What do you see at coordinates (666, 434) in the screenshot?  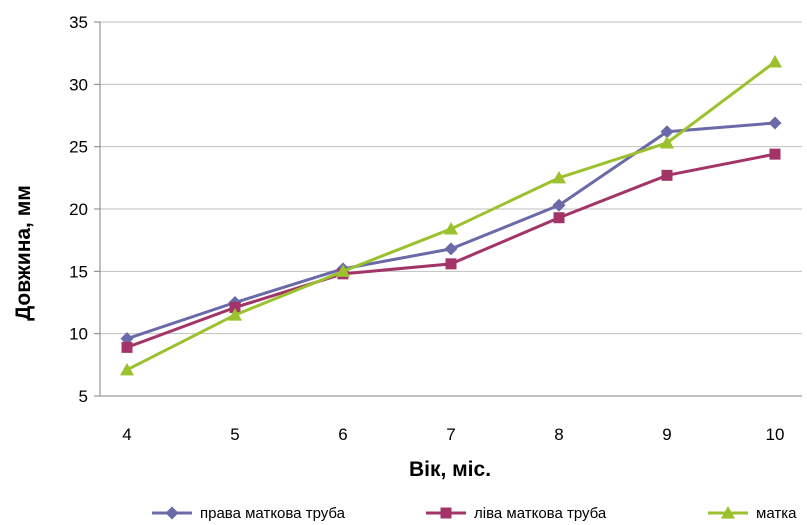 I see `x-tick-label: 9` at bounding box center [666, 434].